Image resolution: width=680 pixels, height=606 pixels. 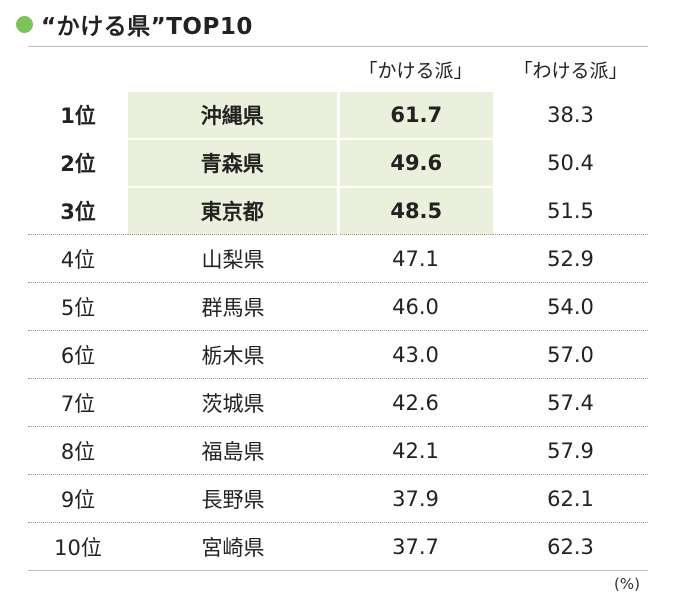 I want to click on wakeru-value-cell: 62.3, so click(x=570, y=546).